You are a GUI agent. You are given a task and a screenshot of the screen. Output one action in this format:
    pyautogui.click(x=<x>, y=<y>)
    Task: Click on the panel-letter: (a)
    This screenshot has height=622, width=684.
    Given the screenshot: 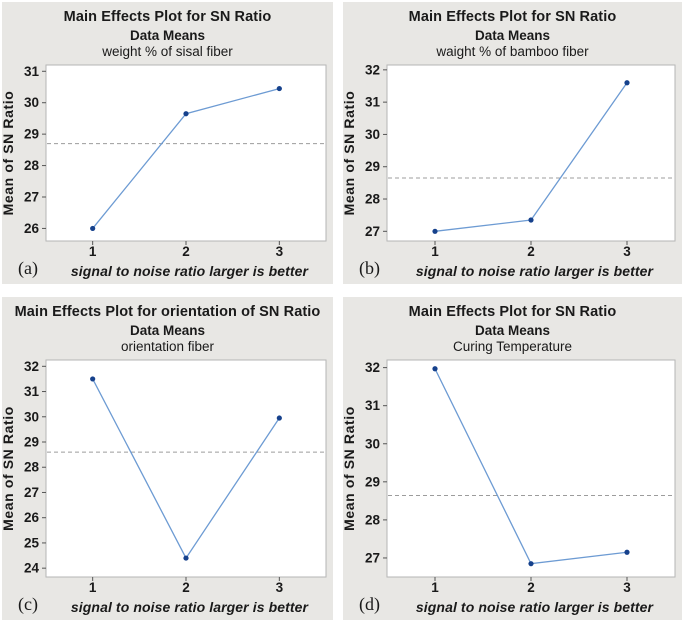 What is the action you would take?
    pyautogui.click(x=28, y=268)
    